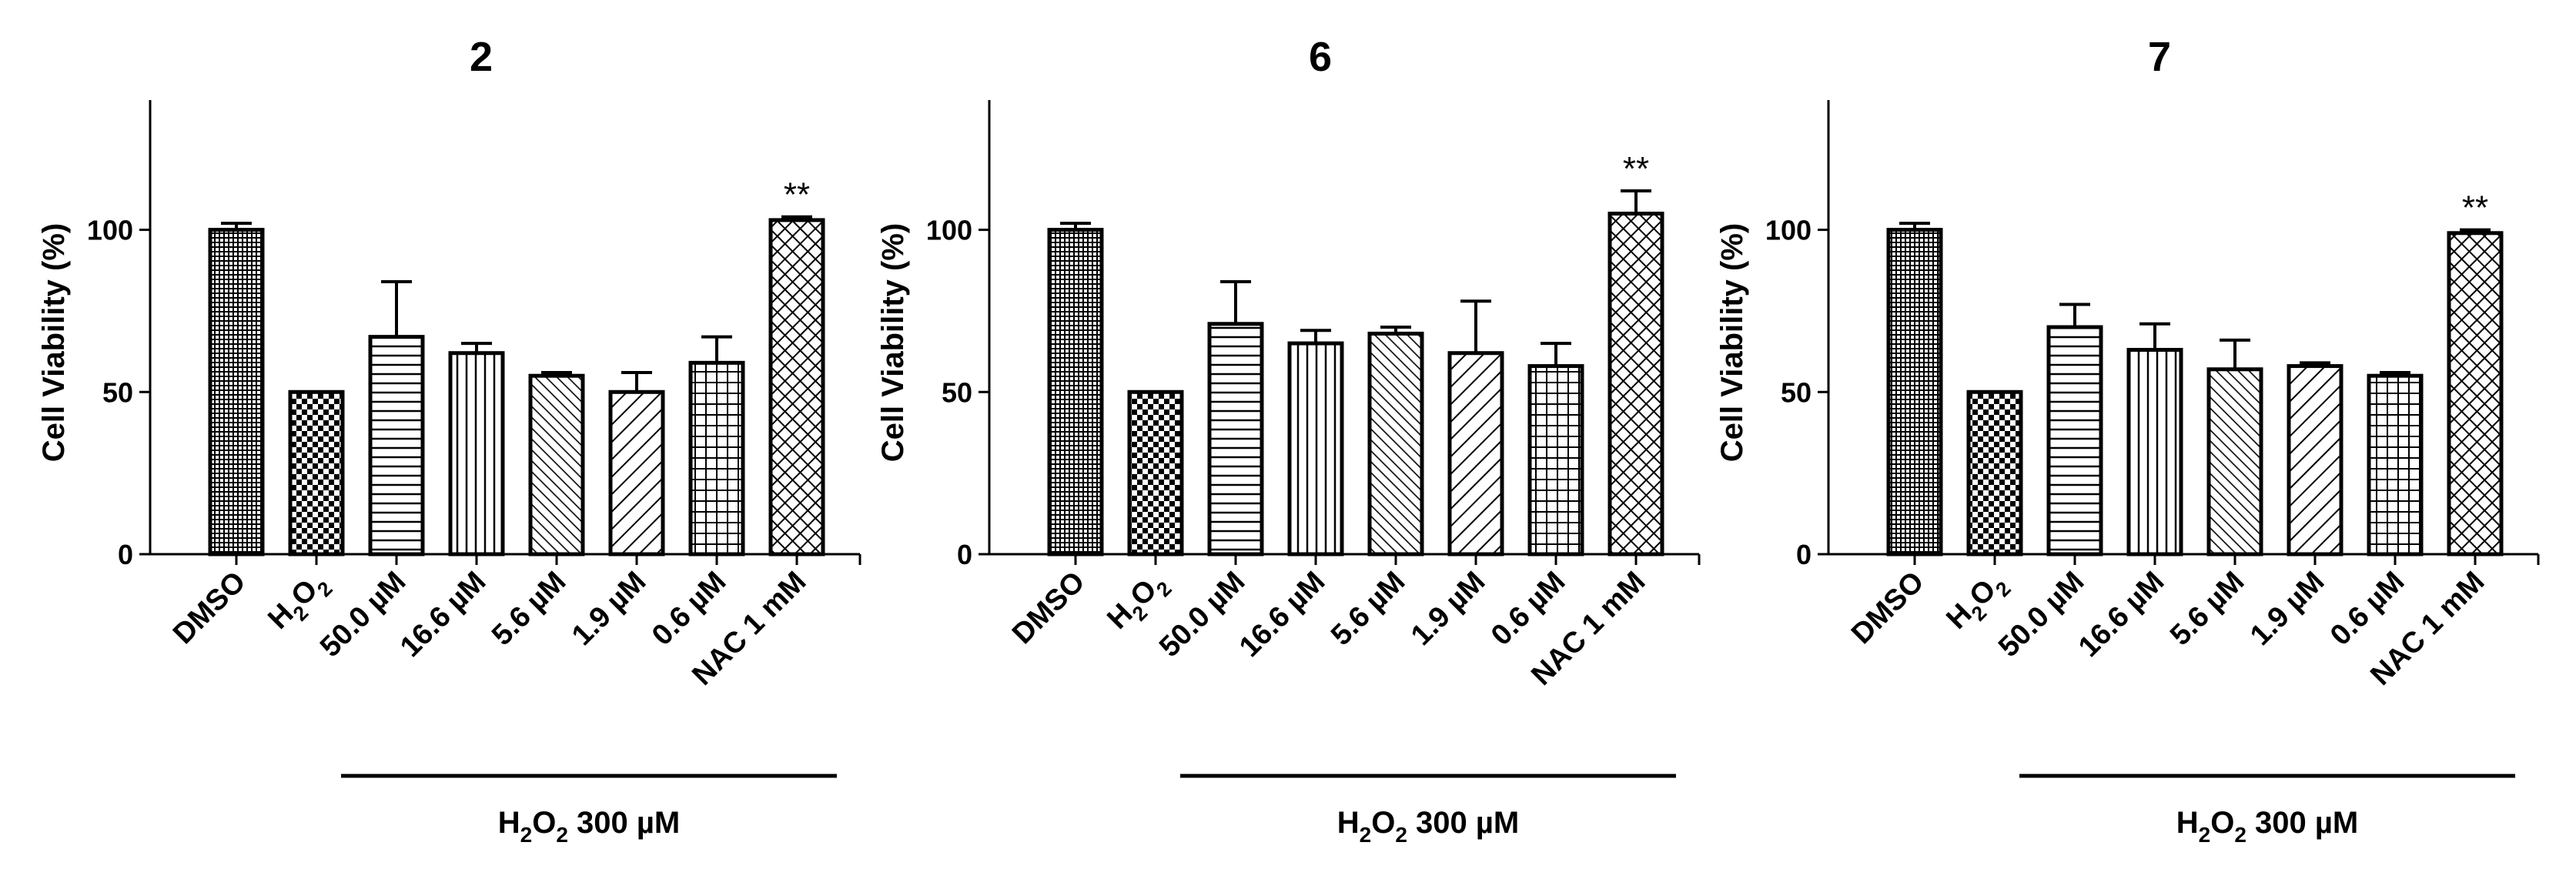 This screenshot has width=2576, height=869. Describe the element at coordinates (1321, 57) in the screenshot. I see `chart-title: 6` at that location.